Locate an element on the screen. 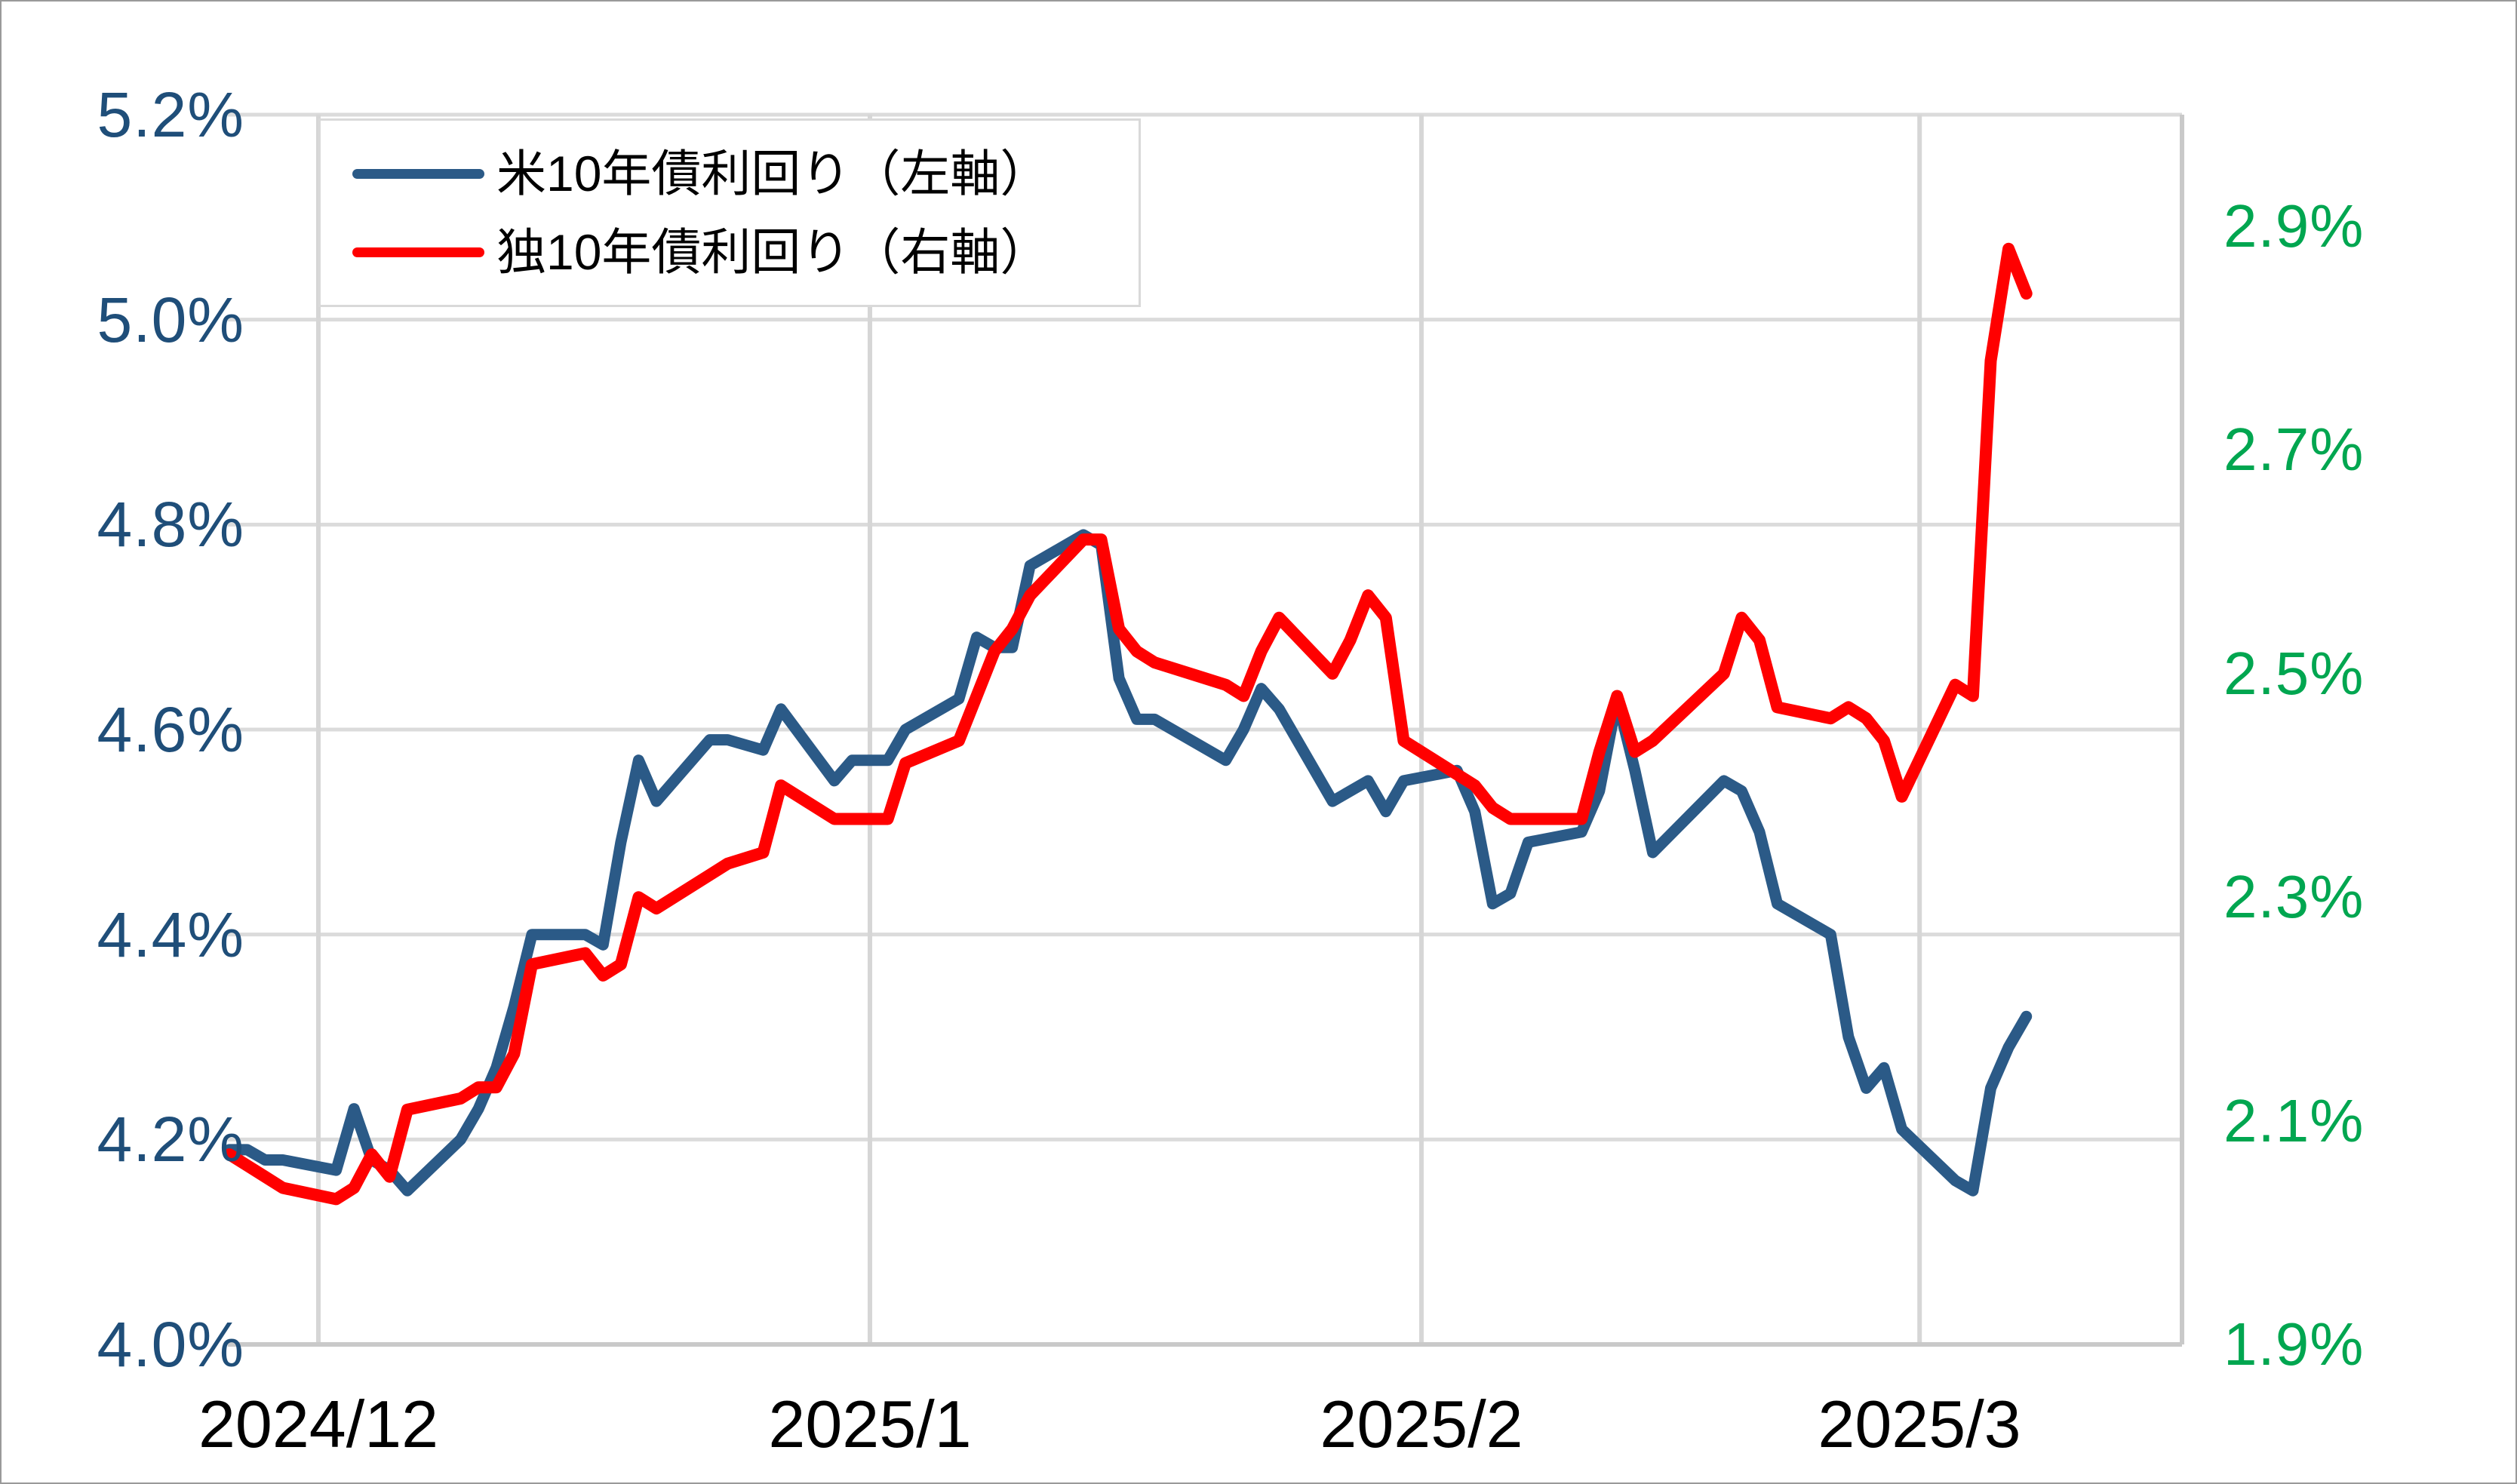 The height and width of the screenshot is (1484, 2517). right-axis-tick: 1.9% is located at coordinates (2294, 1344).